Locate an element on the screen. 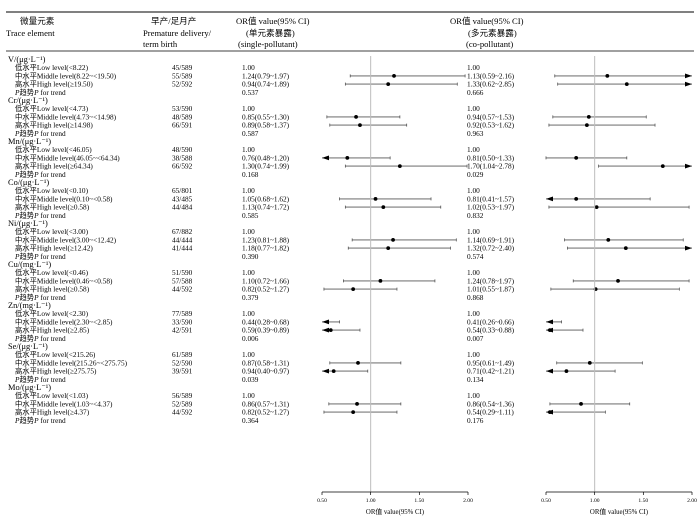 The image size is (700, 526). row-or-multi: 1.14(0.69~1.91) is located at coordinates (491, 239).